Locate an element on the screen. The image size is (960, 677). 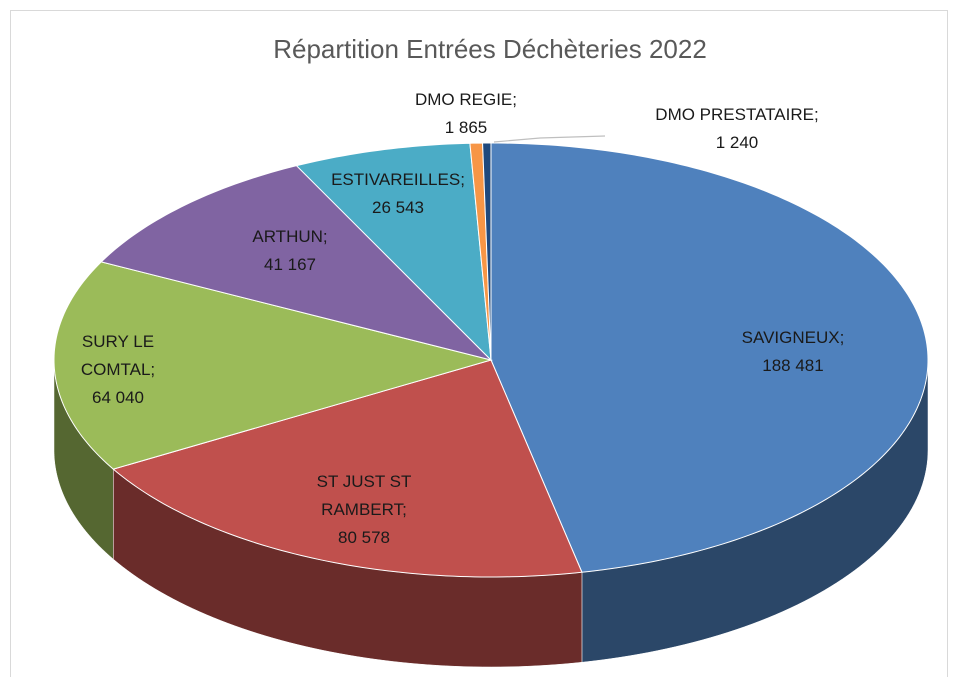
data-label-name: SAVIGNEUX; is located at coordinates (793, 337).